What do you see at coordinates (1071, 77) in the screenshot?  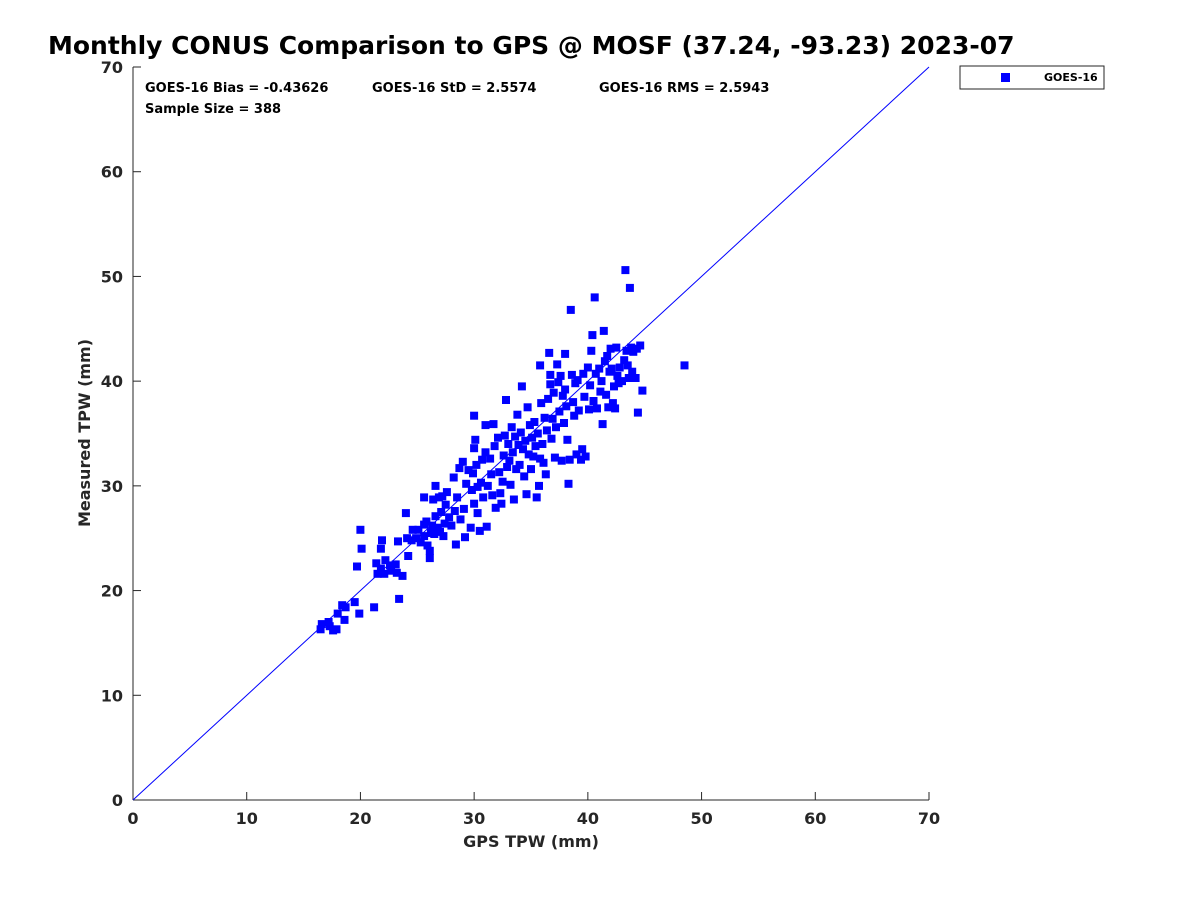 I see `legend-label: GOES-16` at bounding box center [1071, 77].